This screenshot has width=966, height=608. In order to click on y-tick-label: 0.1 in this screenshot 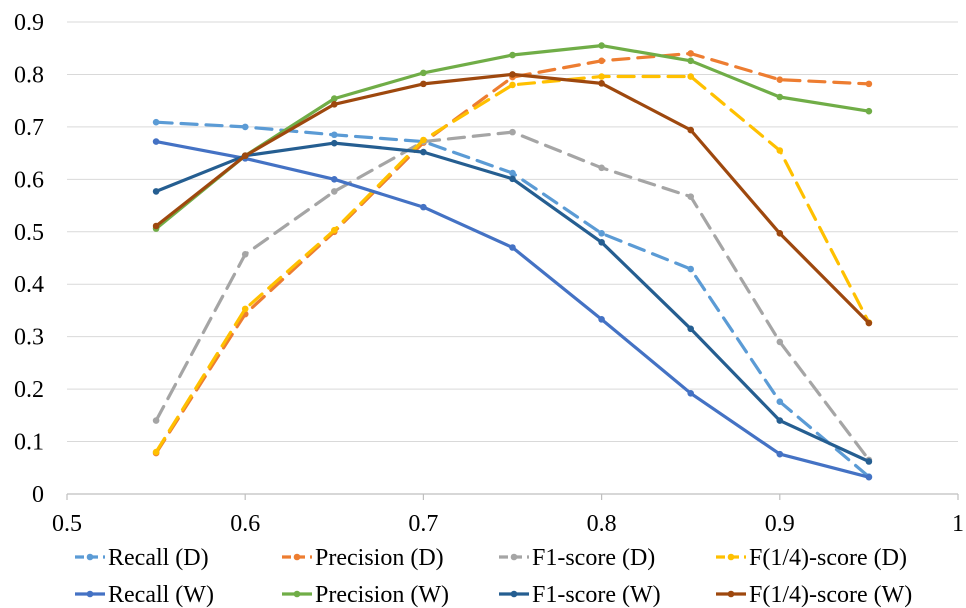, I will do `click(29, 443)`.